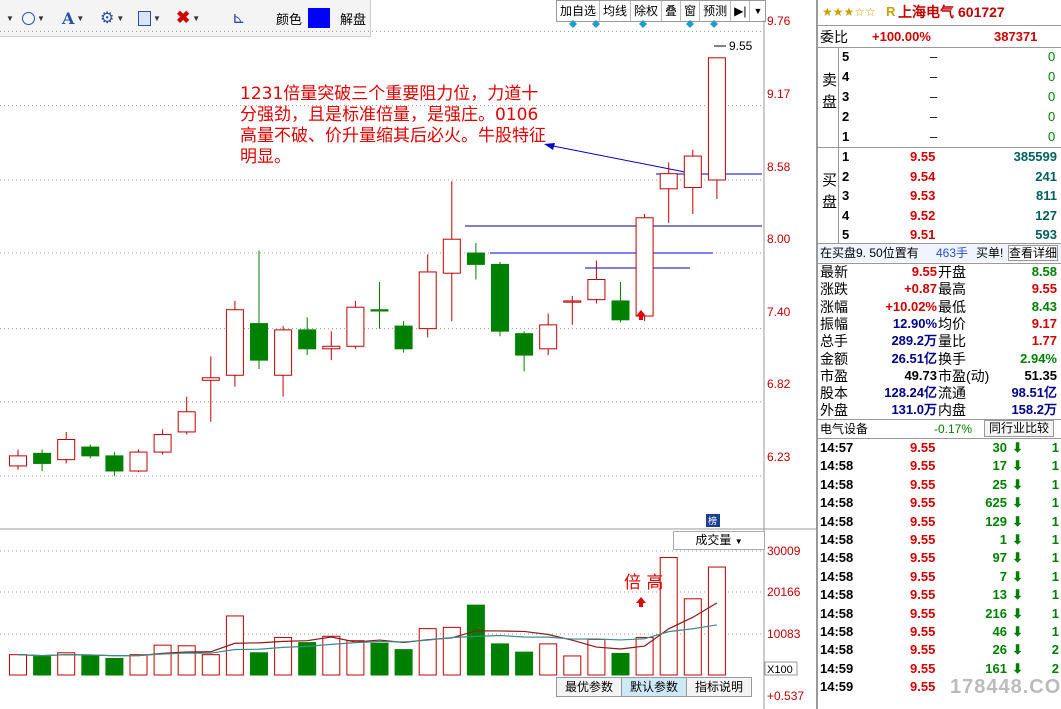 The width and height of the screenshot is (1061, 709). I want to click on circle-tool: ▼, so click(33, 18).